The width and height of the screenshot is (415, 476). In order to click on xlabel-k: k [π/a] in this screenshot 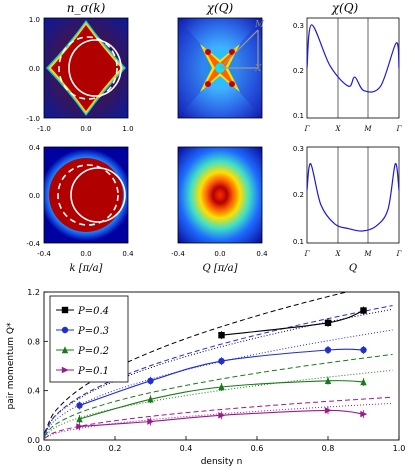, I will do `click(86, 268)`.